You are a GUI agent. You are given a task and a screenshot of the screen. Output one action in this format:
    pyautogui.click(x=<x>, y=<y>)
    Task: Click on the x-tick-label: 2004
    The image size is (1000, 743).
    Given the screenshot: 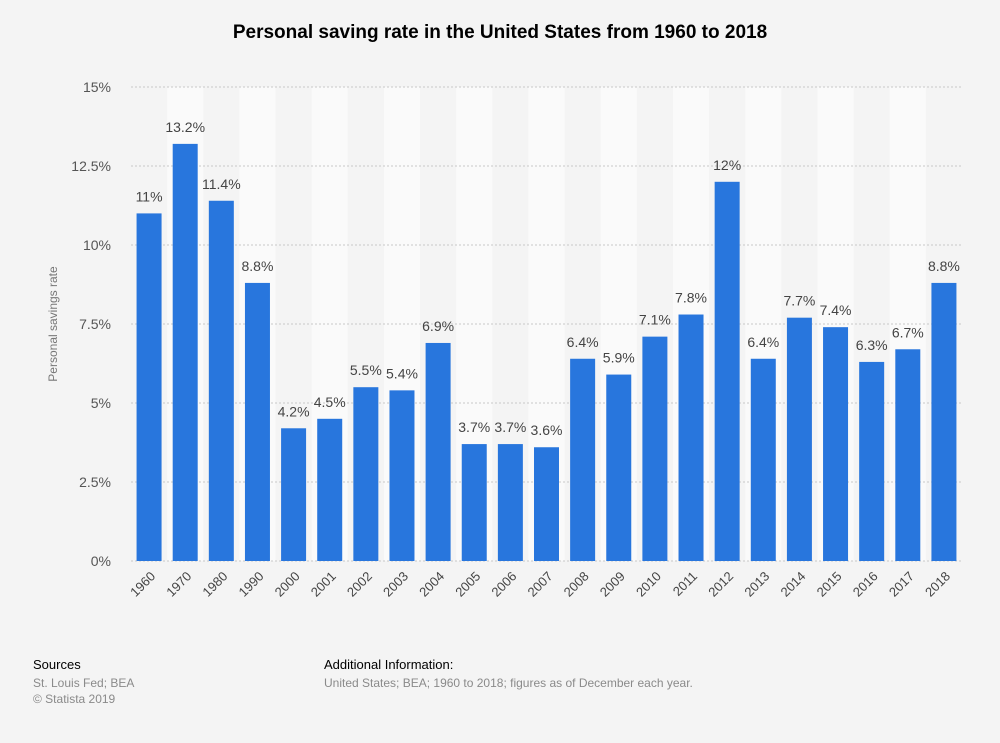 What is the action you would take?
    pyautogui.click(x=431, y=584)
    